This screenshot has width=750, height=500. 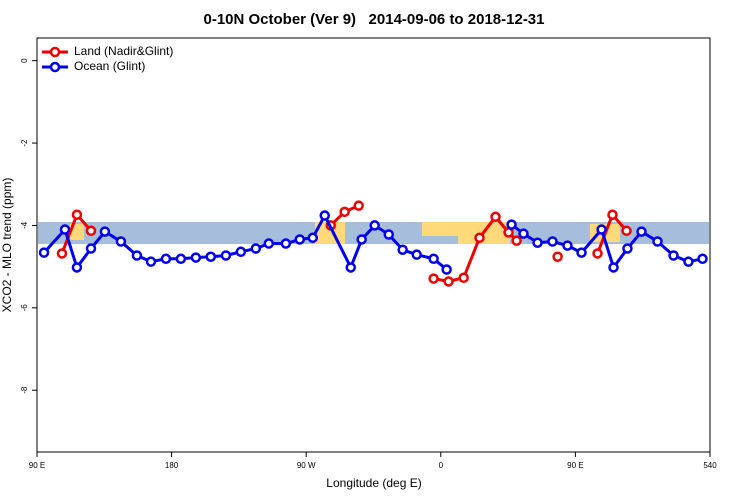 I want to click on x-tick-label: 0, so click(x=441, y=465).